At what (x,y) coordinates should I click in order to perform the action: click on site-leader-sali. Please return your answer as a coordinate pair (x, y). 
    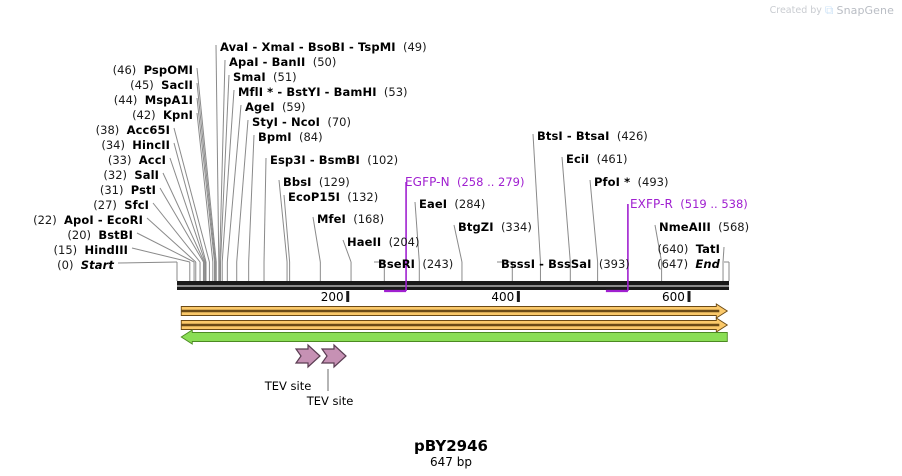
    Looking at the image, I should click on (183, 217).